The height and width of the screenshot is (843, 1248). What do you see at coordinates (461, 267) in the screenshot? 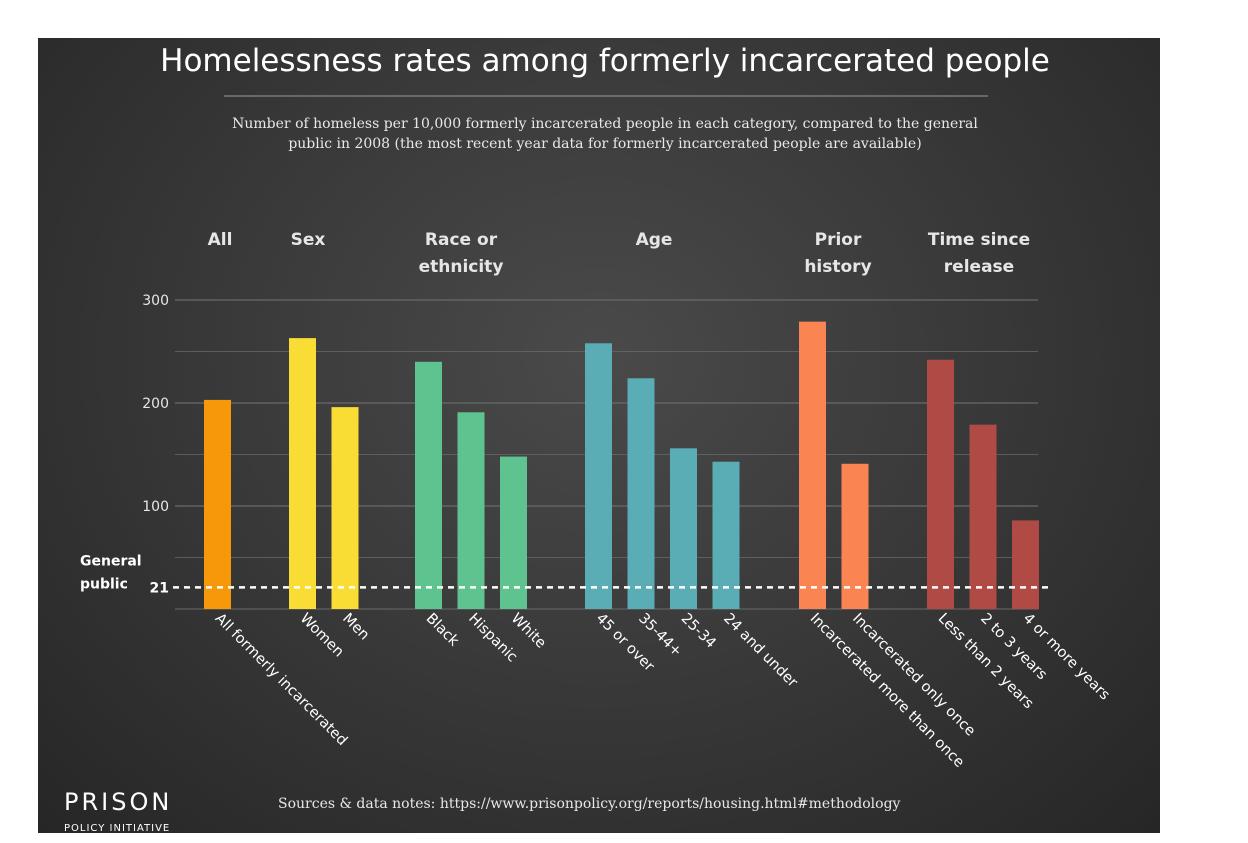
I see `group-header: ethnicity` at bounding box center [461, 267].